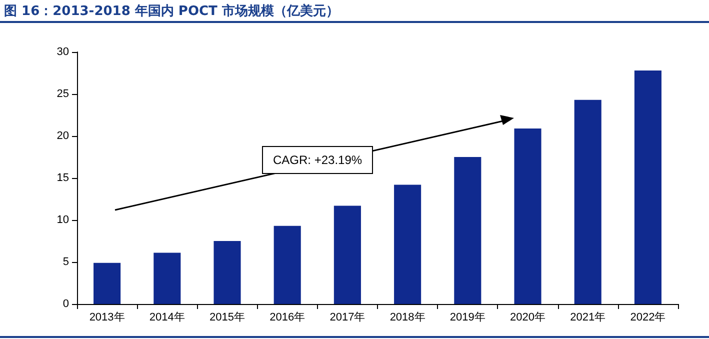  What do you see at coordinates (62, 178) in the screenshot?
I see `y-tick-label: 15` at bounding box center [62, 178].